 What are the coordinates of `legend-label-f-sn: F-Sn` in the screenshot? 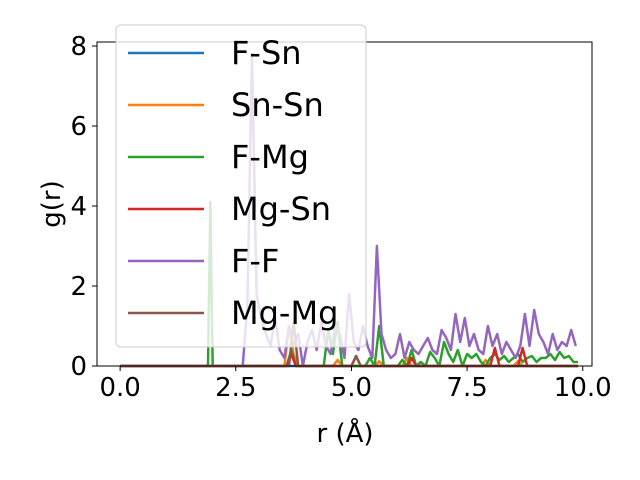 It's located at (266, 53).